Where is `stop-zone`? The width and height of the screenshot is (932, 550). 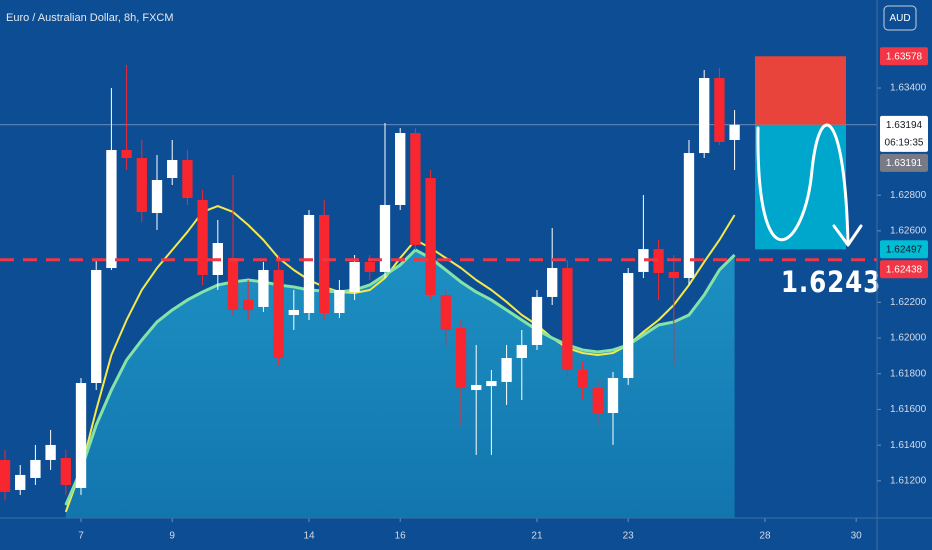
stop-zone is located at coordinates (800, 90).